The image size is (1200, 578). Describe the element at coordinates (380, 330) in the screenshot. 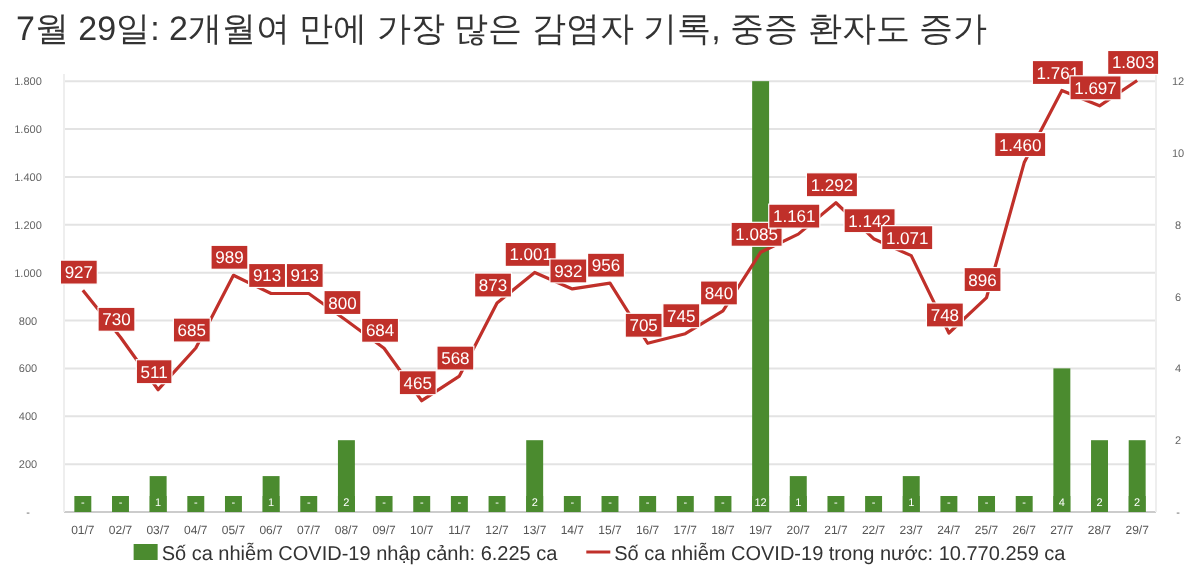

I see `data-label: 684` at that location.